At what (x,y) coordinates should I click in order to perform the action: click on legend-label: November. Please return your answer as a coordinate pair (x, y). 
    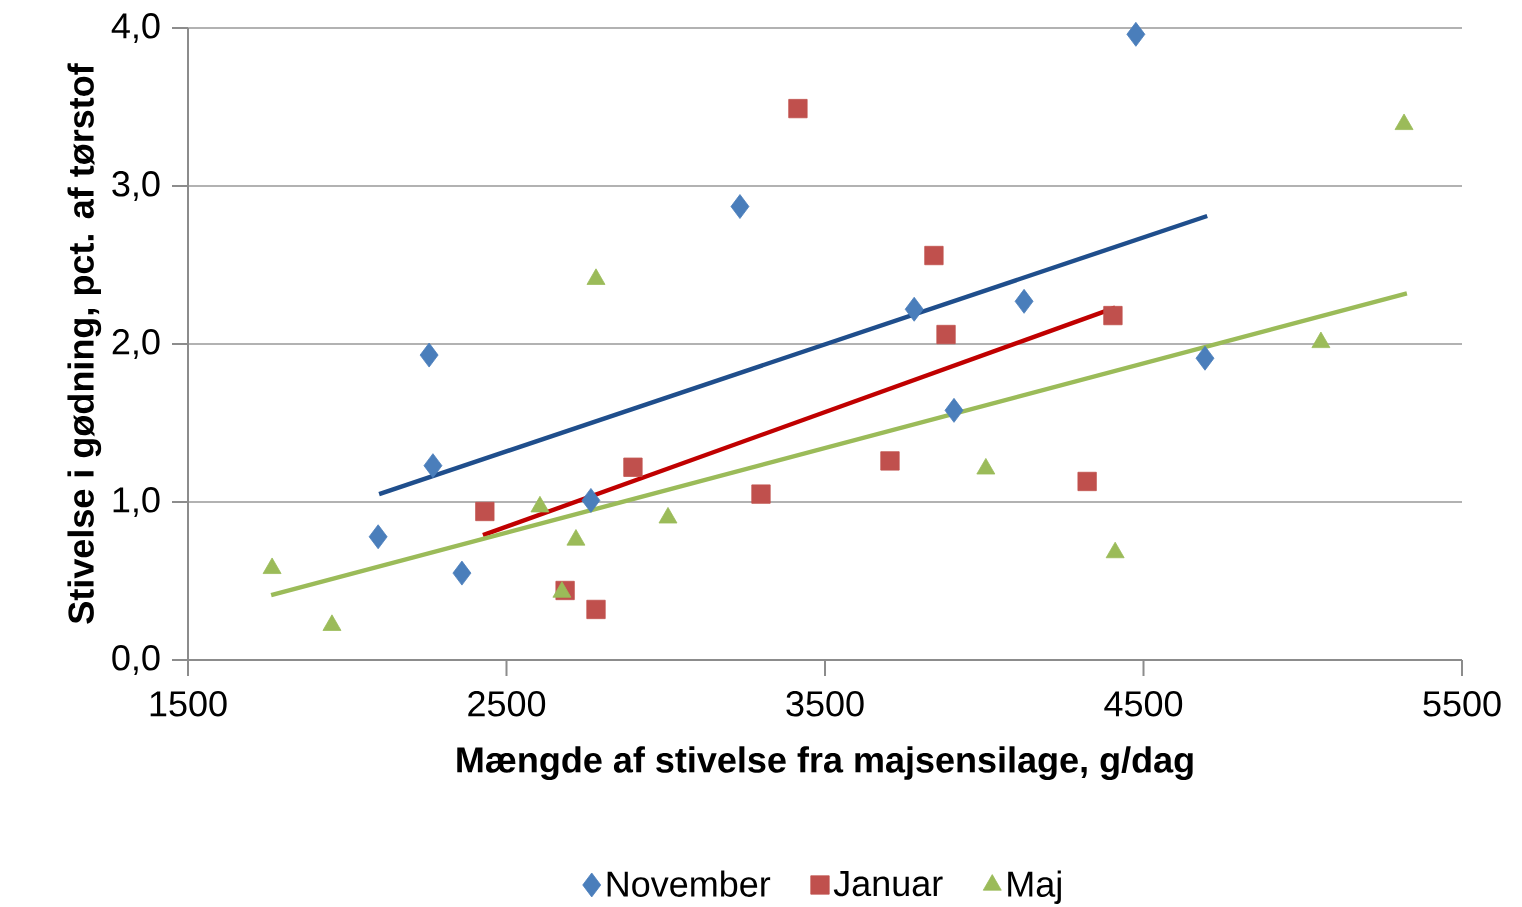
    Looking at the image, I should click on (689, 883).